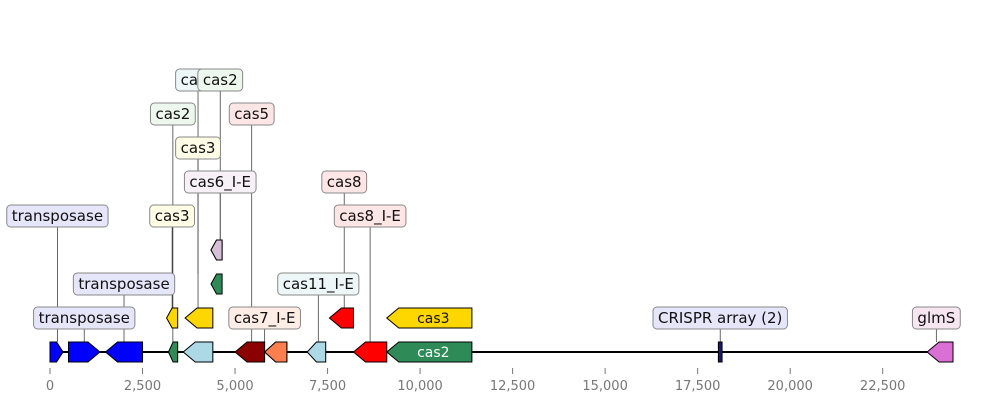 The height and width of the screenshot is (403, 988). I want to click on gene-name: cas5, so click(251, 114).